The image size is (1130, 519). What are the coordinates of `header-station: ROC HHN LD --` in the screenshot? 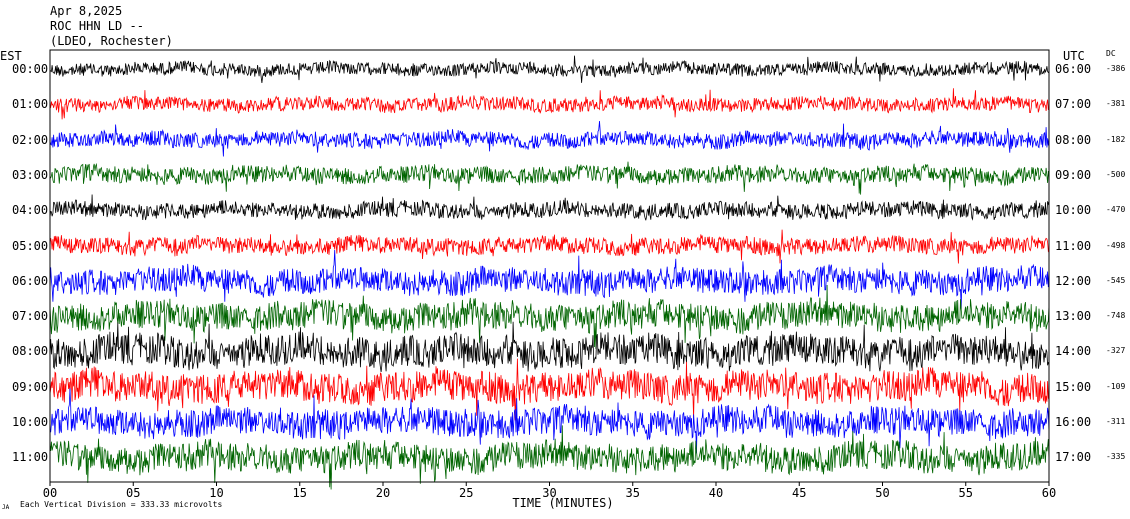 It's located at (97, 26).